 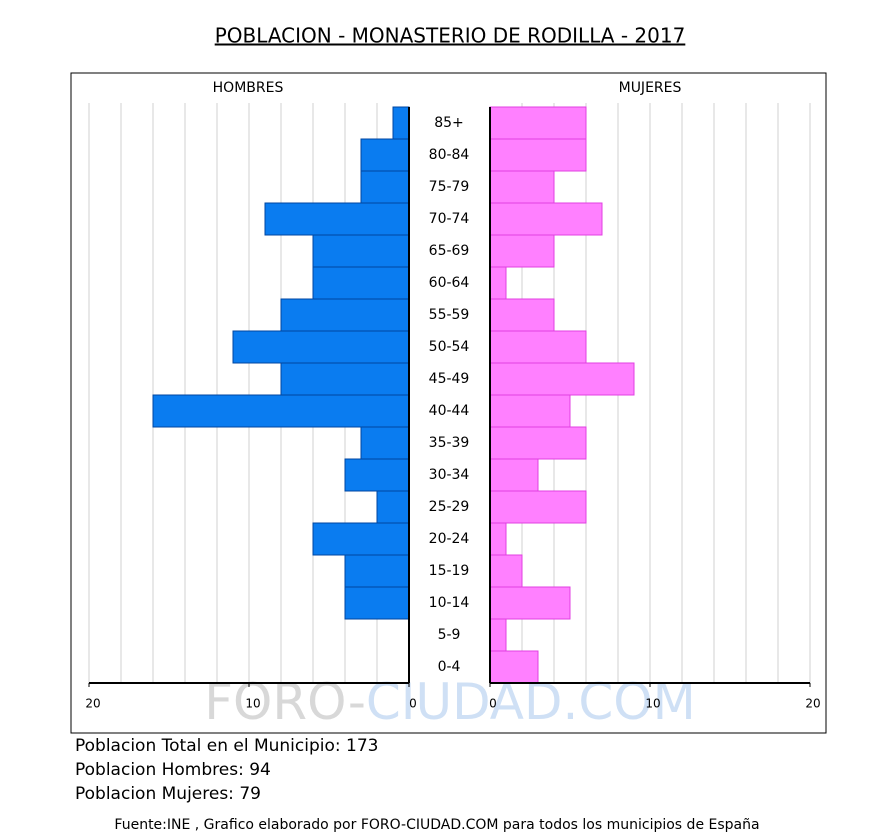 I want to click on category-label: 30-34, so click(x=449, y=475).